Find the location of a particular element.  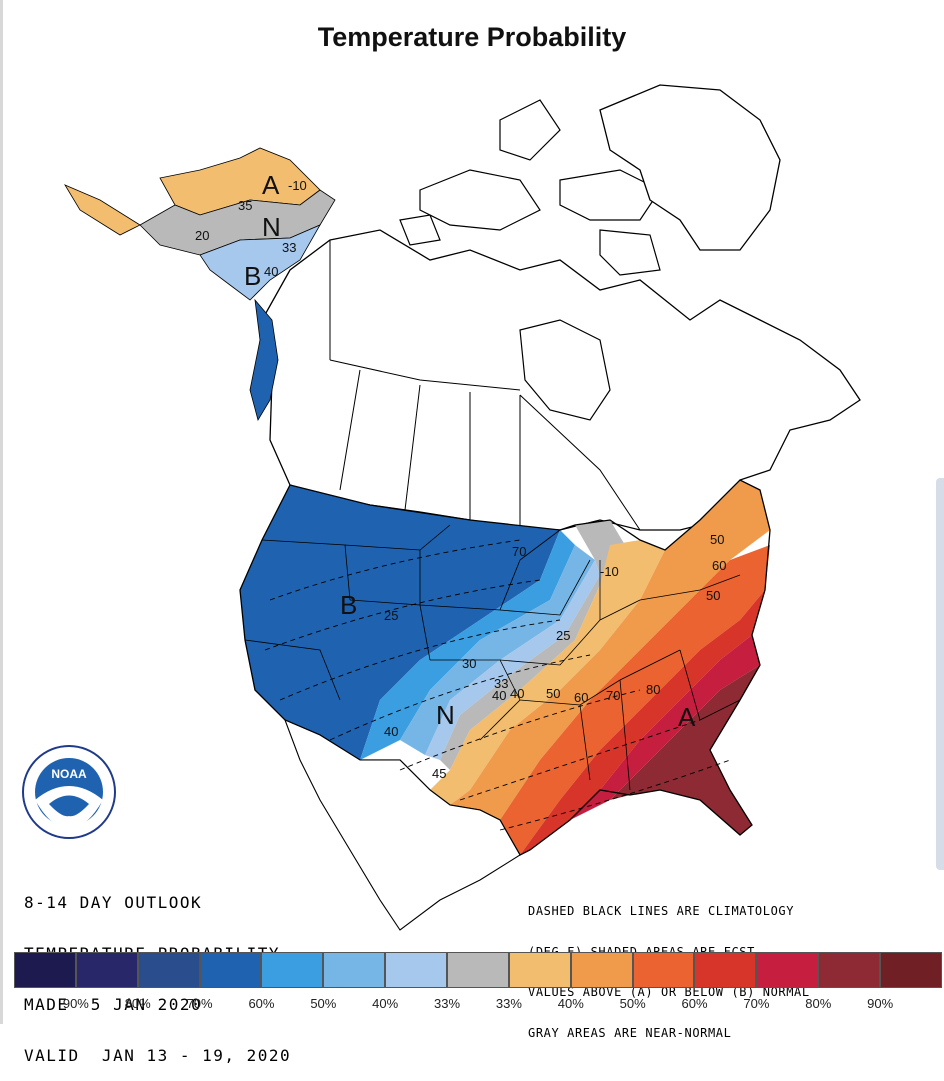

contour-label: 35 is located at coordinates (245, 205).